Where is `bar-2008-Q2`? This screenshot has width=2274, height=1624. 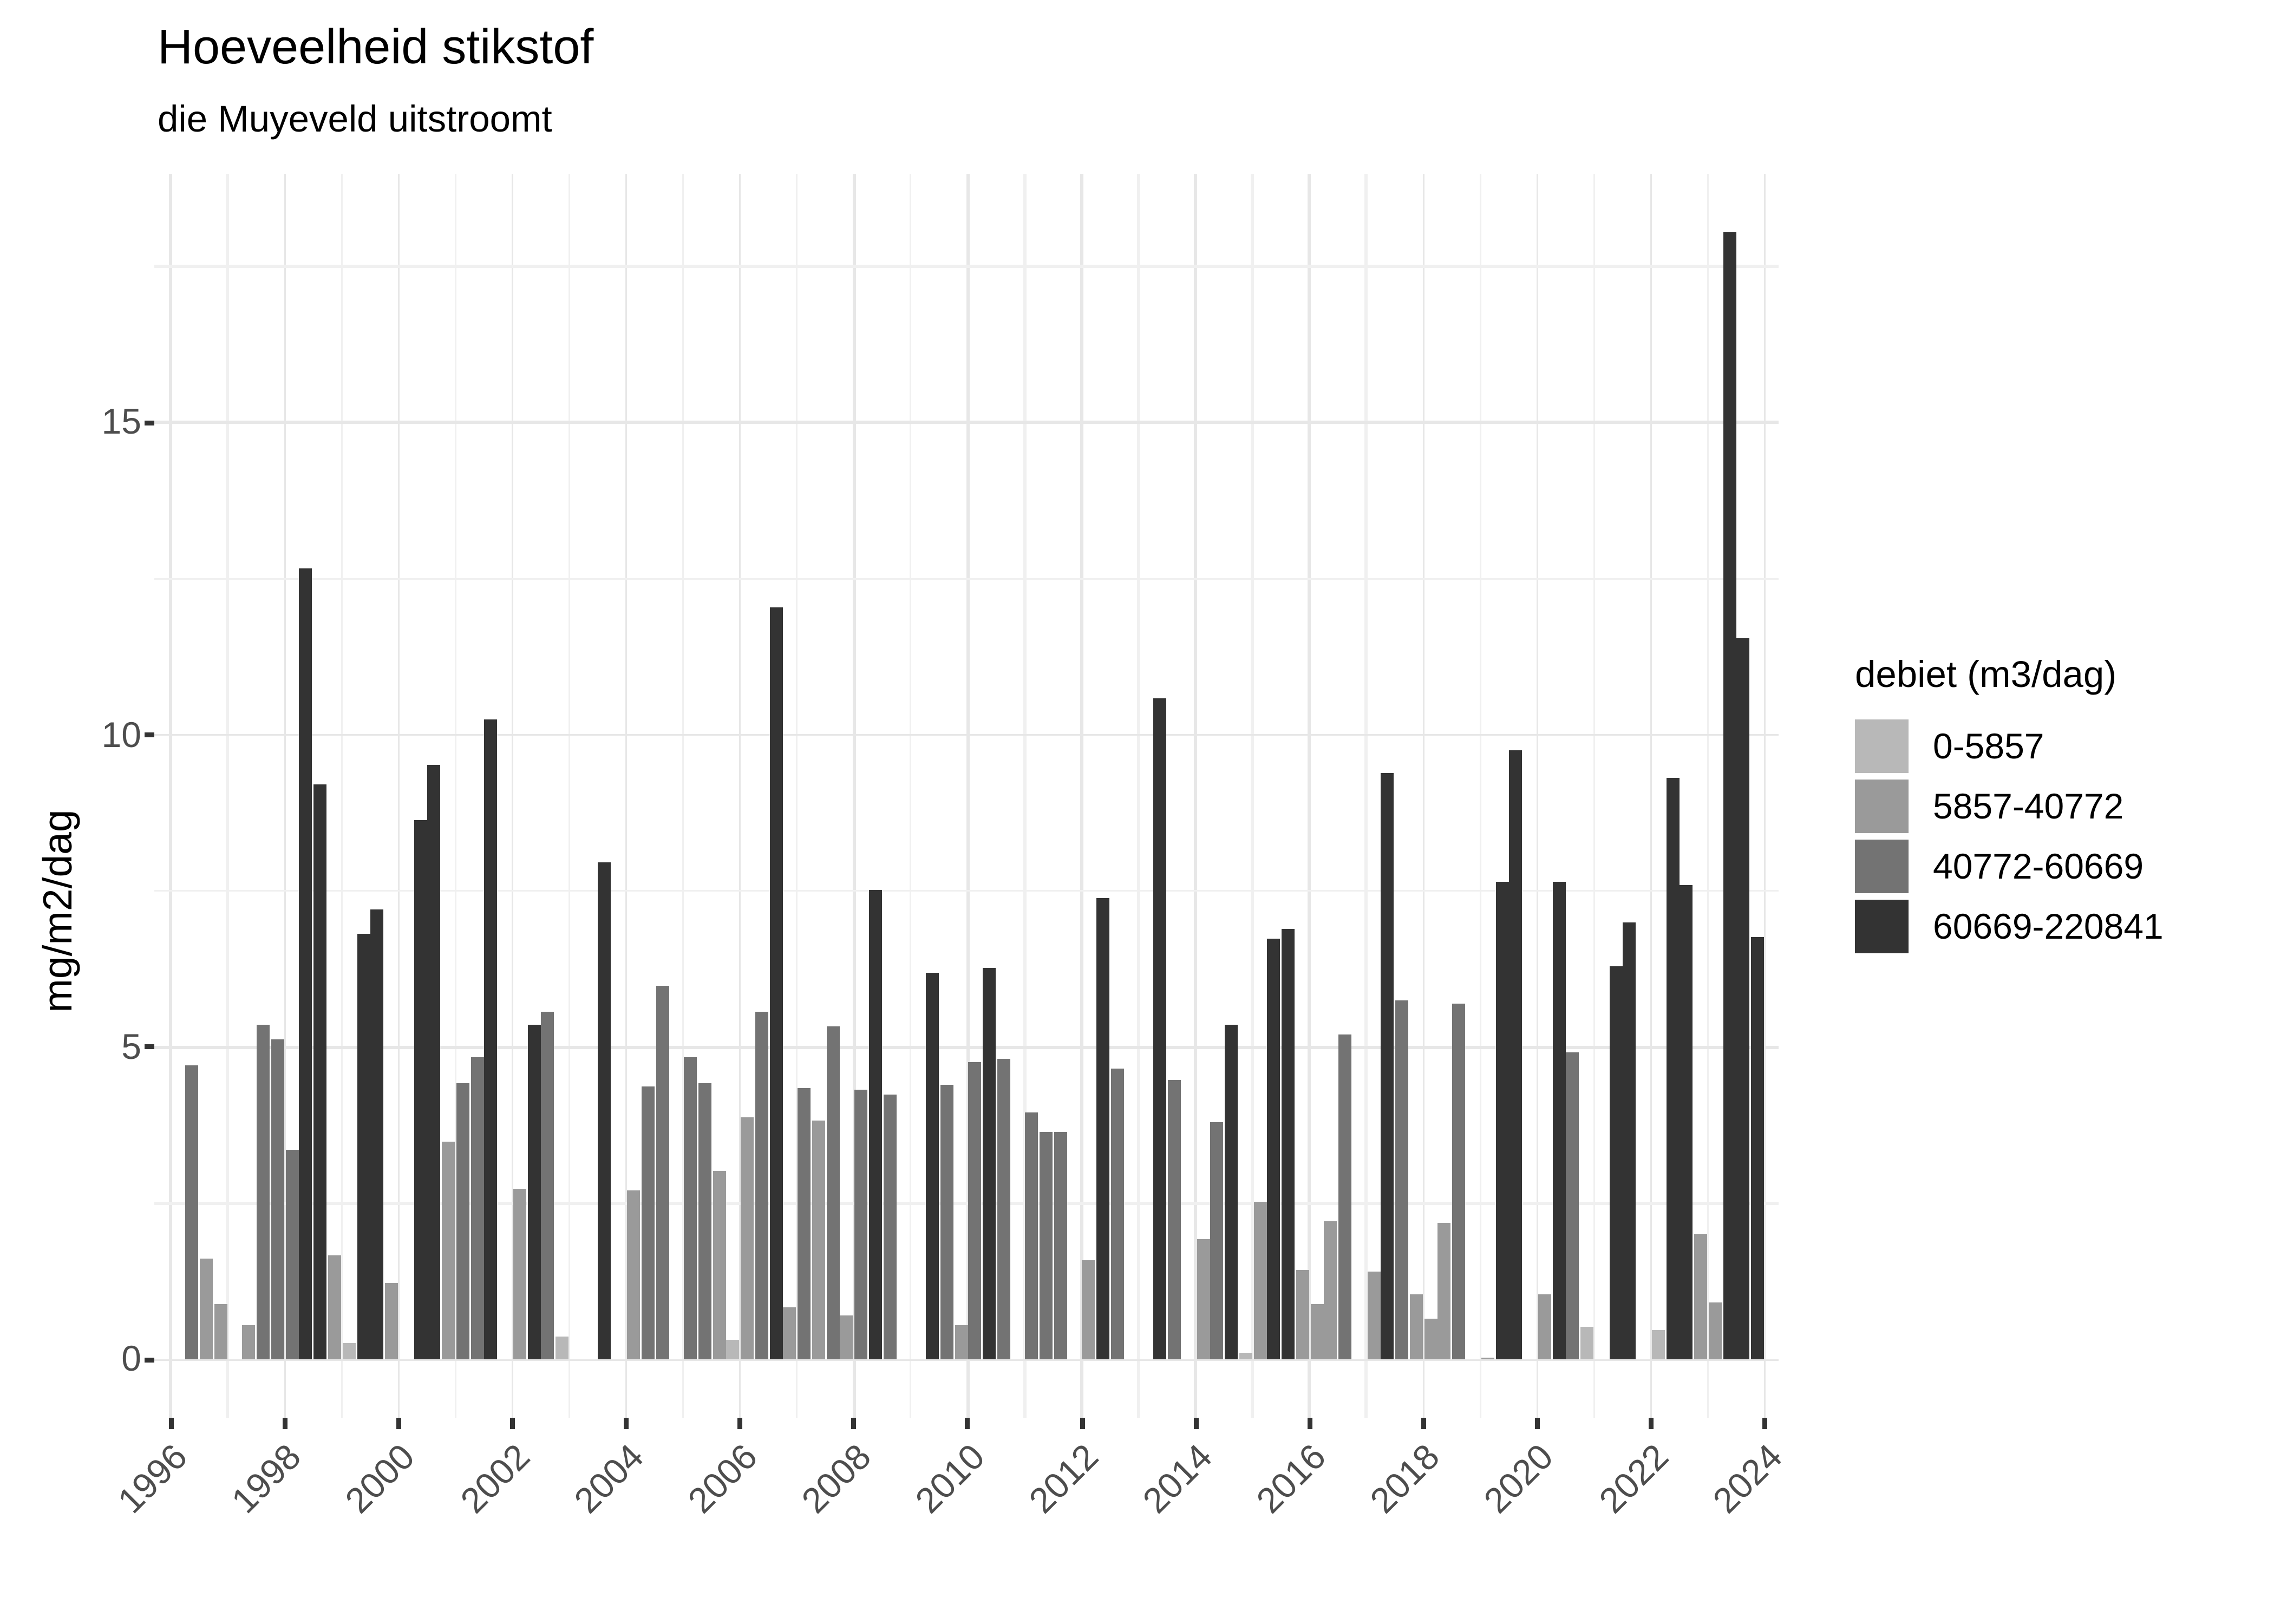
bar-2008-Q2 is located at coordinates (875, 1124).